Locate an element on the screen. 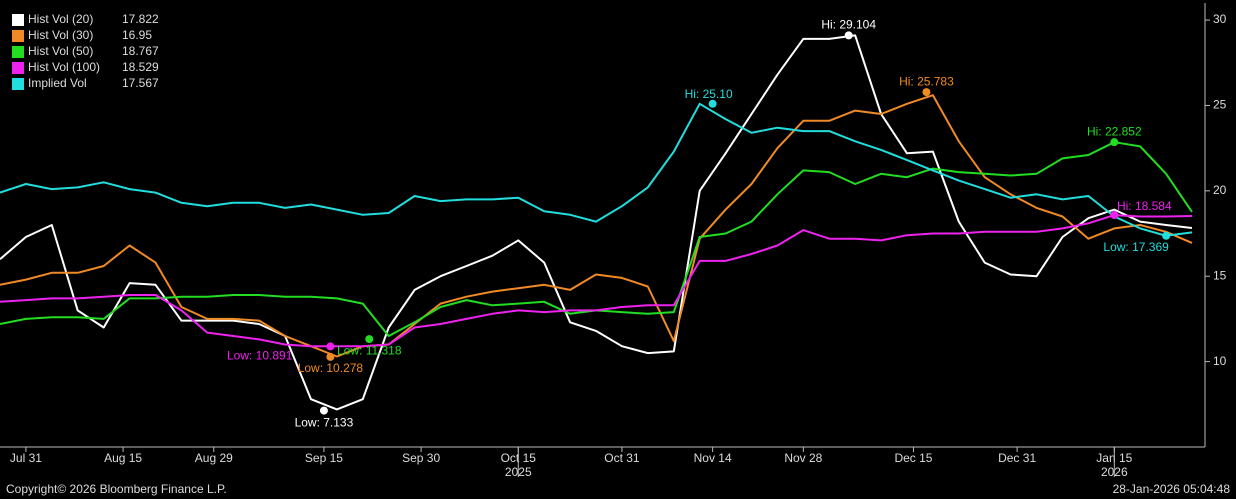 The image size is (1236, 499). legend-value: 17.567 is located at coordinates (140, 83).